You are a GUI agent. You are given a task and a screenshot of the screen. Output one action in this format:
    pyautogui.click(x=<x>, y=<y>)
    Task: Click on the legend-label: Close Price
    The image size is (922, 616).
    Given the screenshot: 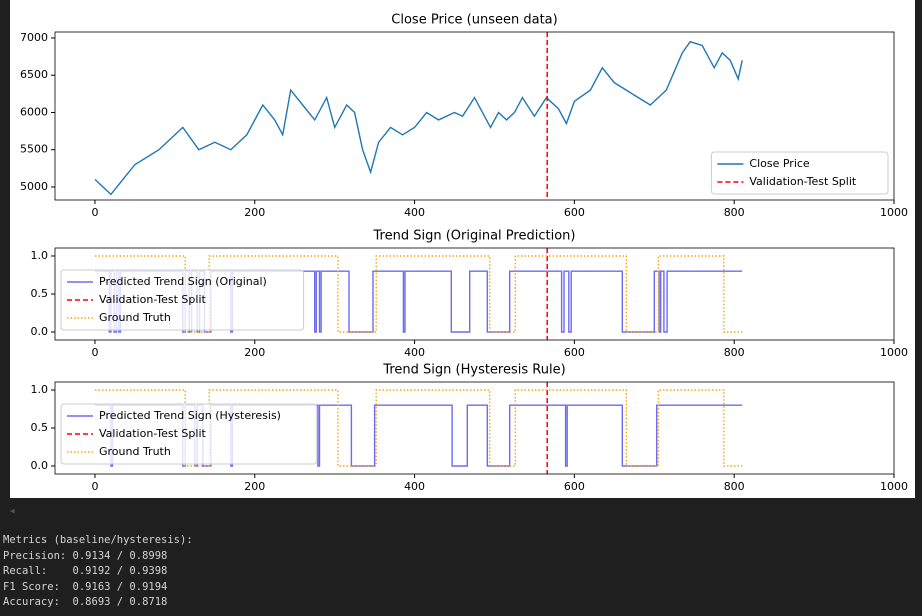 What is the action you would take?
    pyautogui.click(x=779, y=163)
    